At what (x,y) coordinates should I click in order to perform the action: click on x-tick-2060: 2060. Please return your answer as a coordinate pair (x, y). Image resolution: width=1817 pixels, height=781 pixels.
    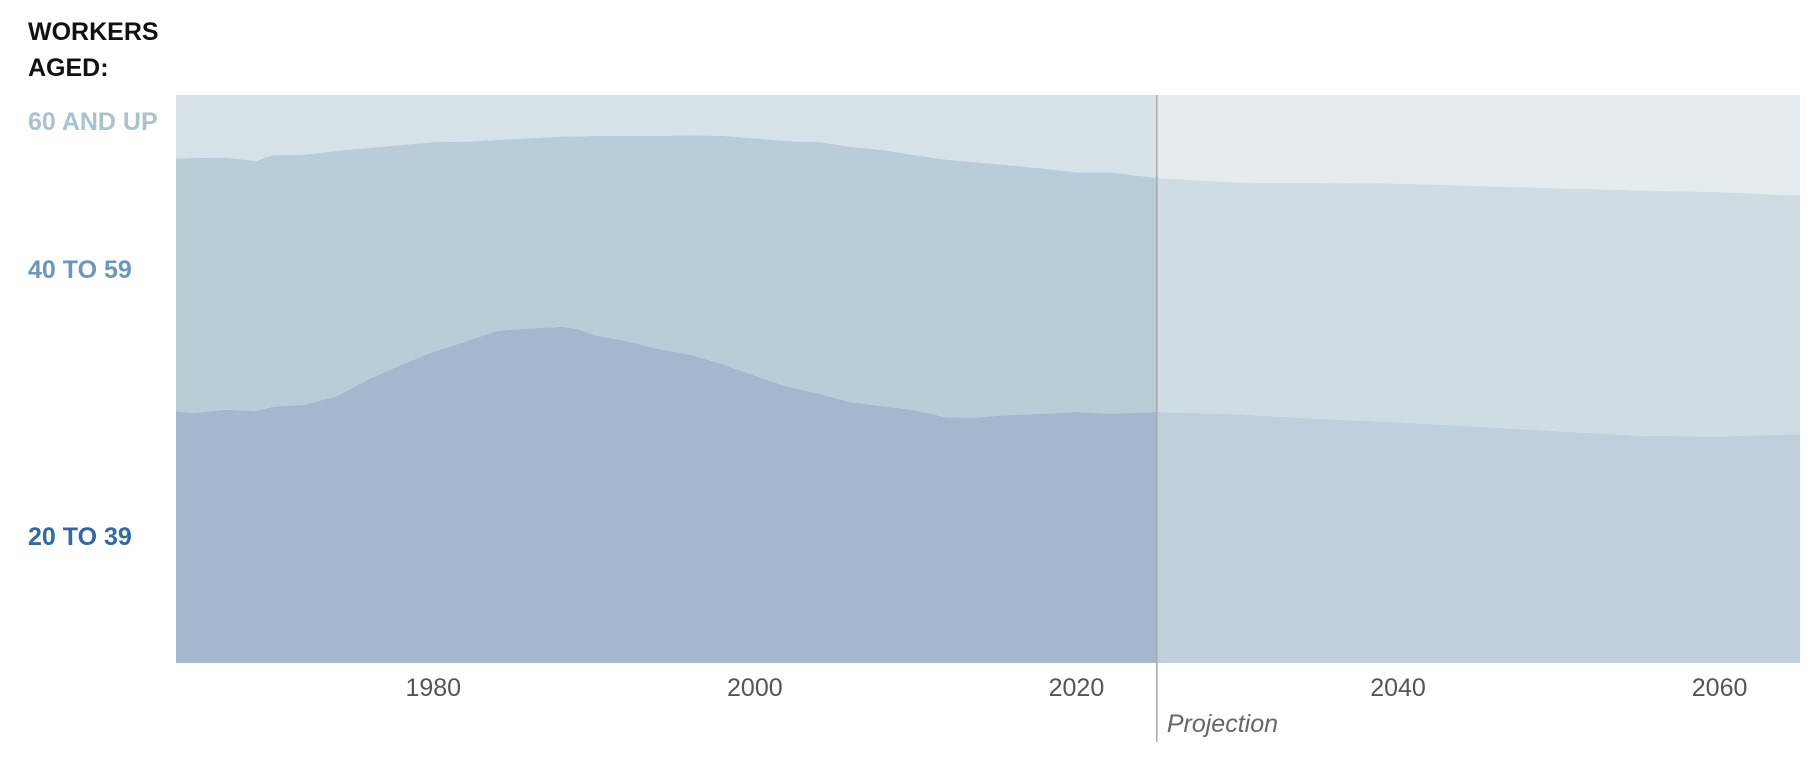
    Looking at the image, I should click on (1720, 688).